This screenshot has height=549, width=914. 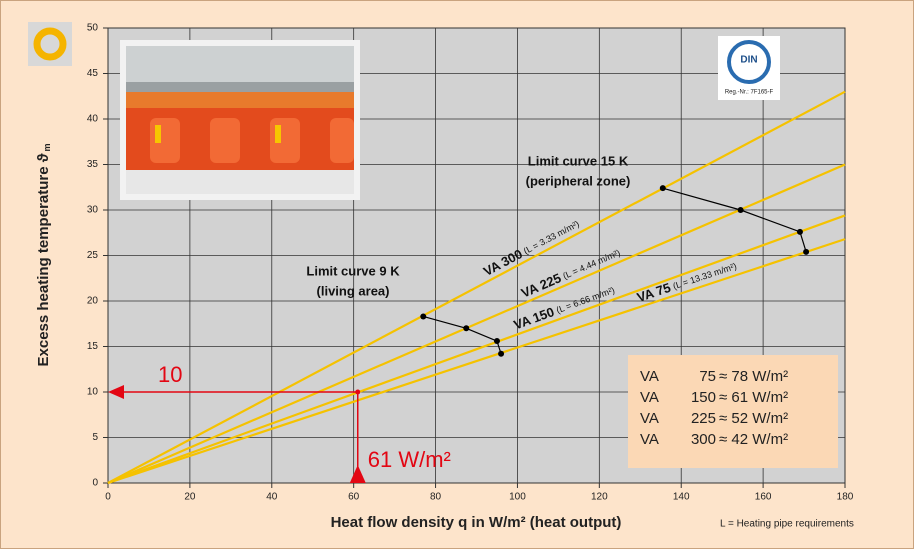 What do you see at coordinates (763, 497) in the screenshot?
I see `x-tick-label: 160` at bounding box center [763, 497].